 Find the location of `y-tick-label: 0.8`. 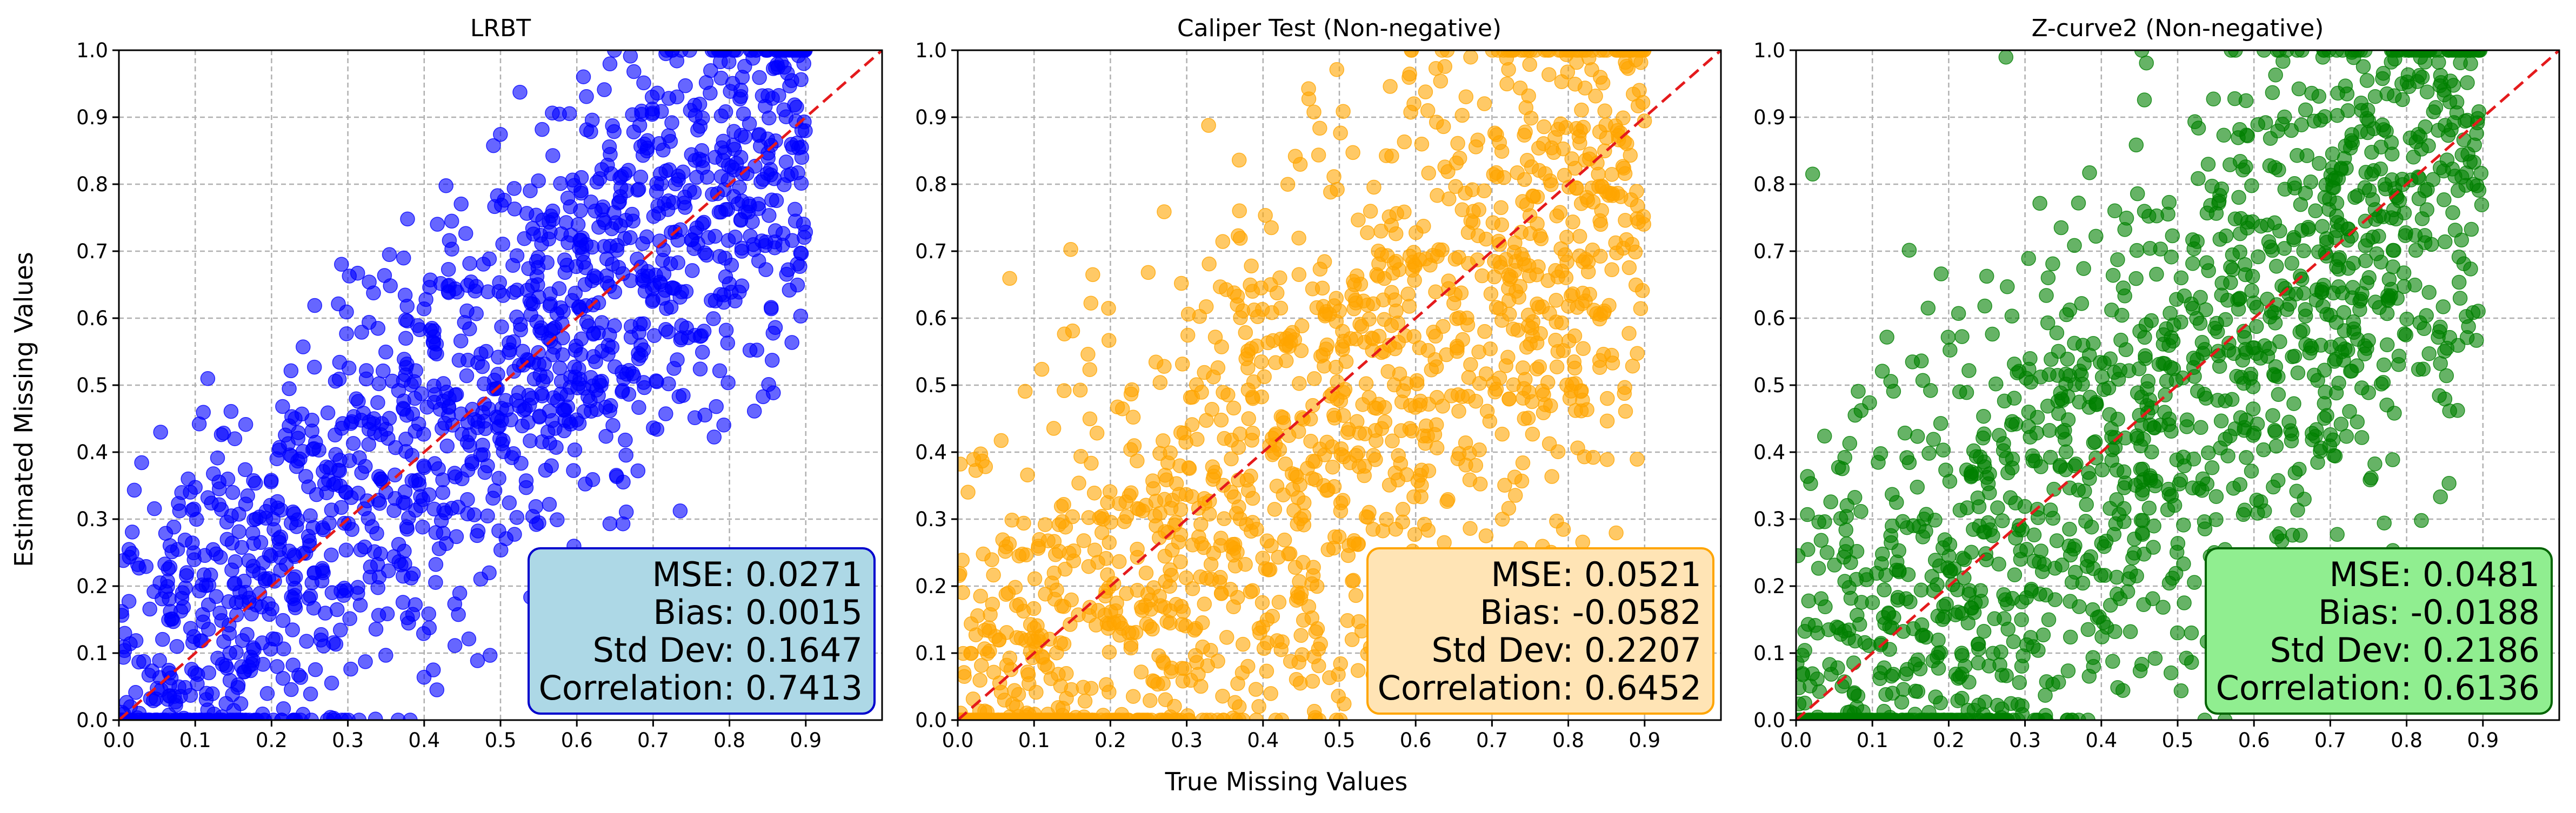

y-tick-label: 0.8 is located at coordinates (1769, 185).